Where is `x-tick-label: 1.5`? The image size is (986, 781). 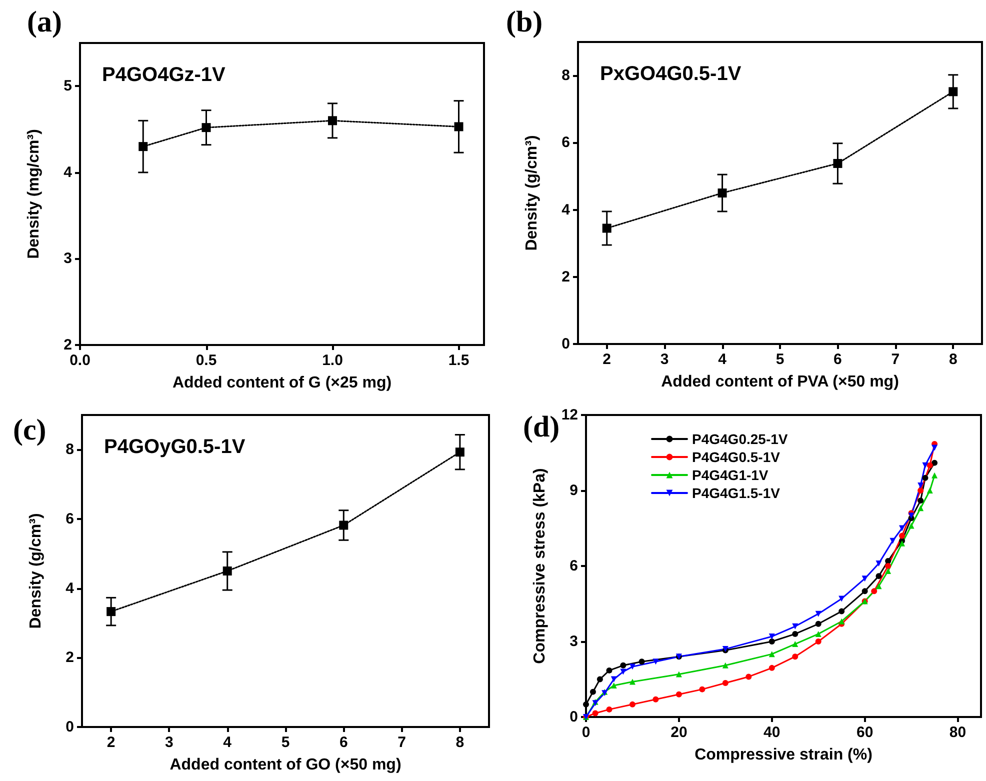 x-tick-label: 1.5 is located at coordinates (459, 360).